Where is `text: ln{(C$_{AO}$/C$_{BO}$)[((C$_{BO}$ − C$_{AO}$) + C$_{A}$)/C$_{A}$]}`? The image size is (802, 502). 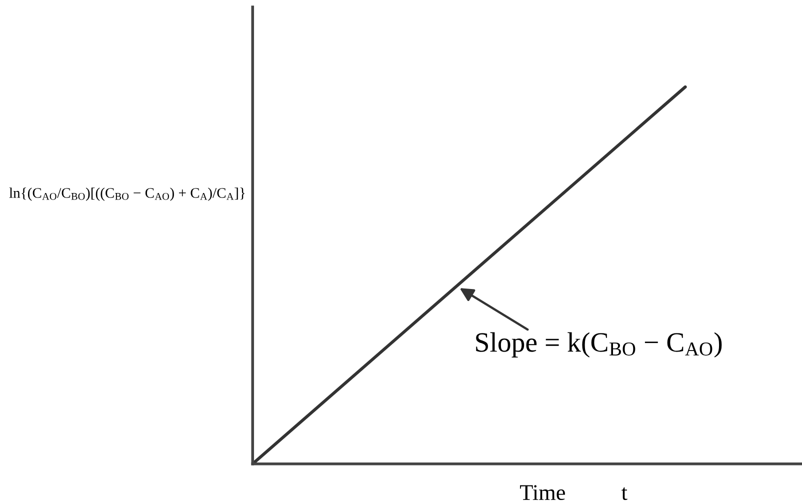
text: ln{(C$_{AO}$/C$_{BO}$)[((C$_{BO}$ − C$_{AO}$) + C$_{A}$)/C$_{A}$]} is located at coordinates (127, 194).